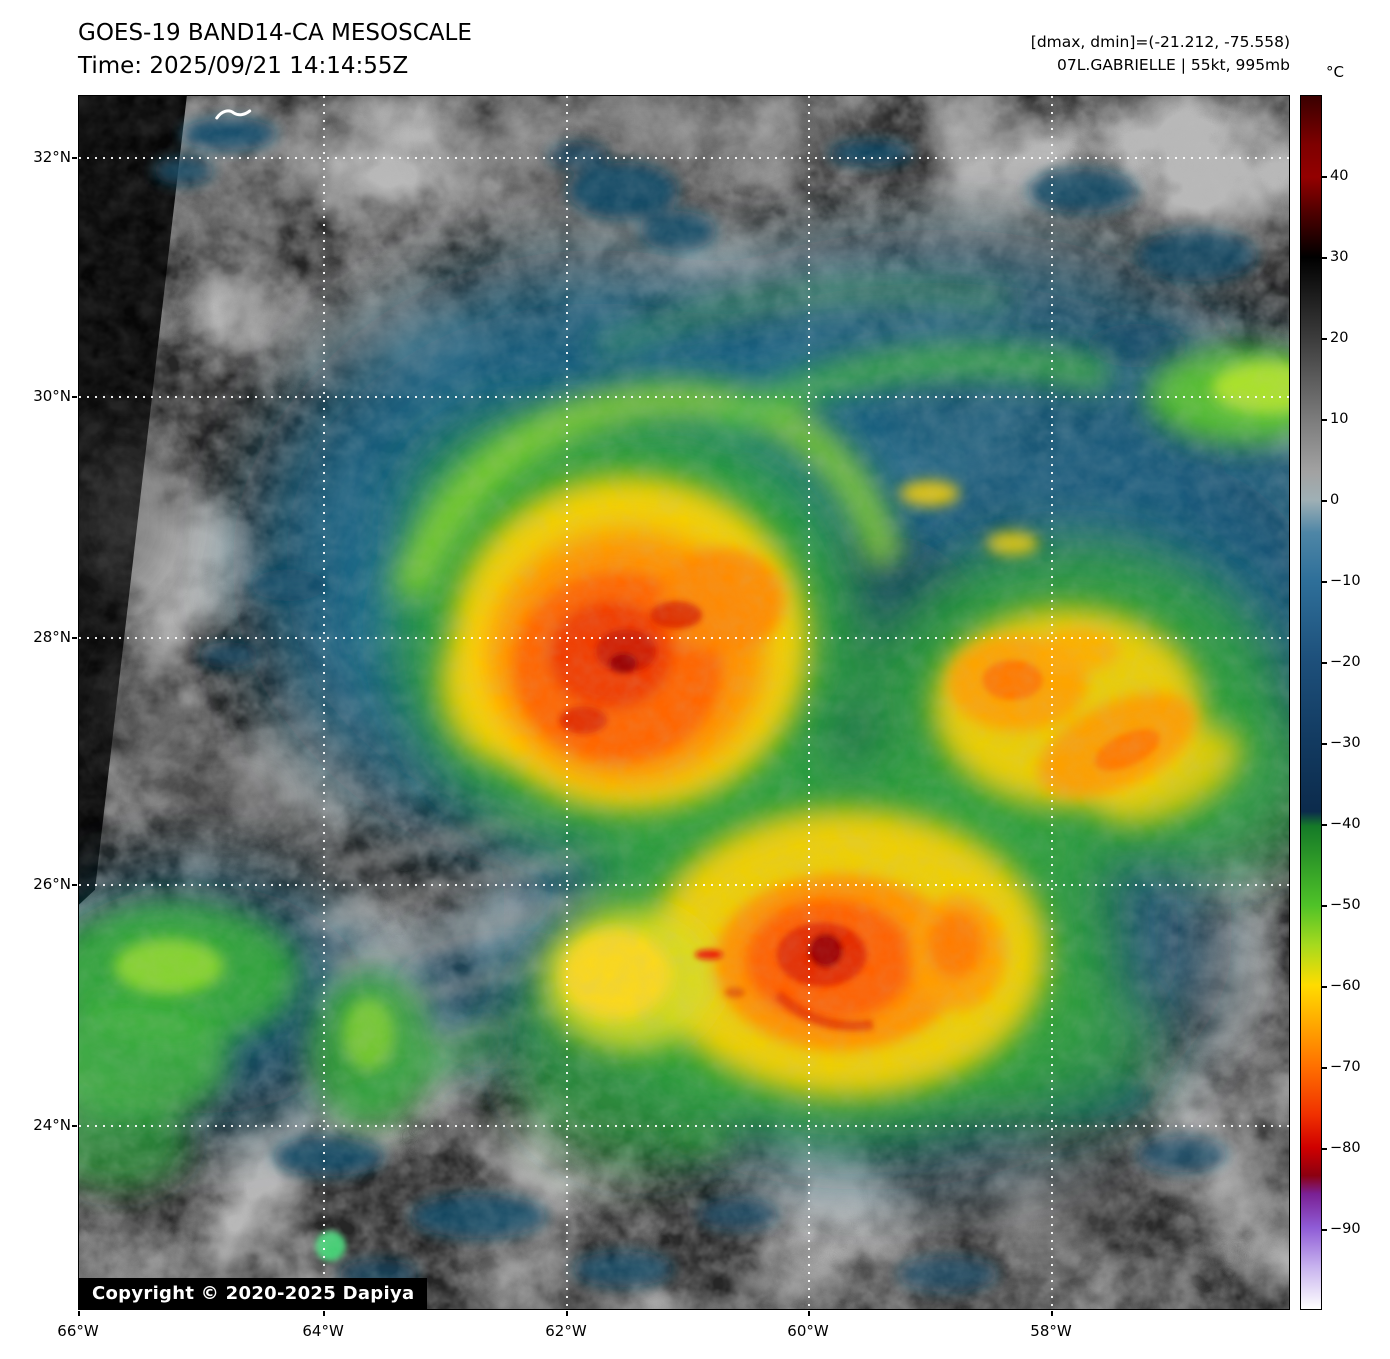  What do you see at coordinates (566, 1331) in the screenshot?
I see `longitude-label: 62°W` at bounding box center [566, 1331].